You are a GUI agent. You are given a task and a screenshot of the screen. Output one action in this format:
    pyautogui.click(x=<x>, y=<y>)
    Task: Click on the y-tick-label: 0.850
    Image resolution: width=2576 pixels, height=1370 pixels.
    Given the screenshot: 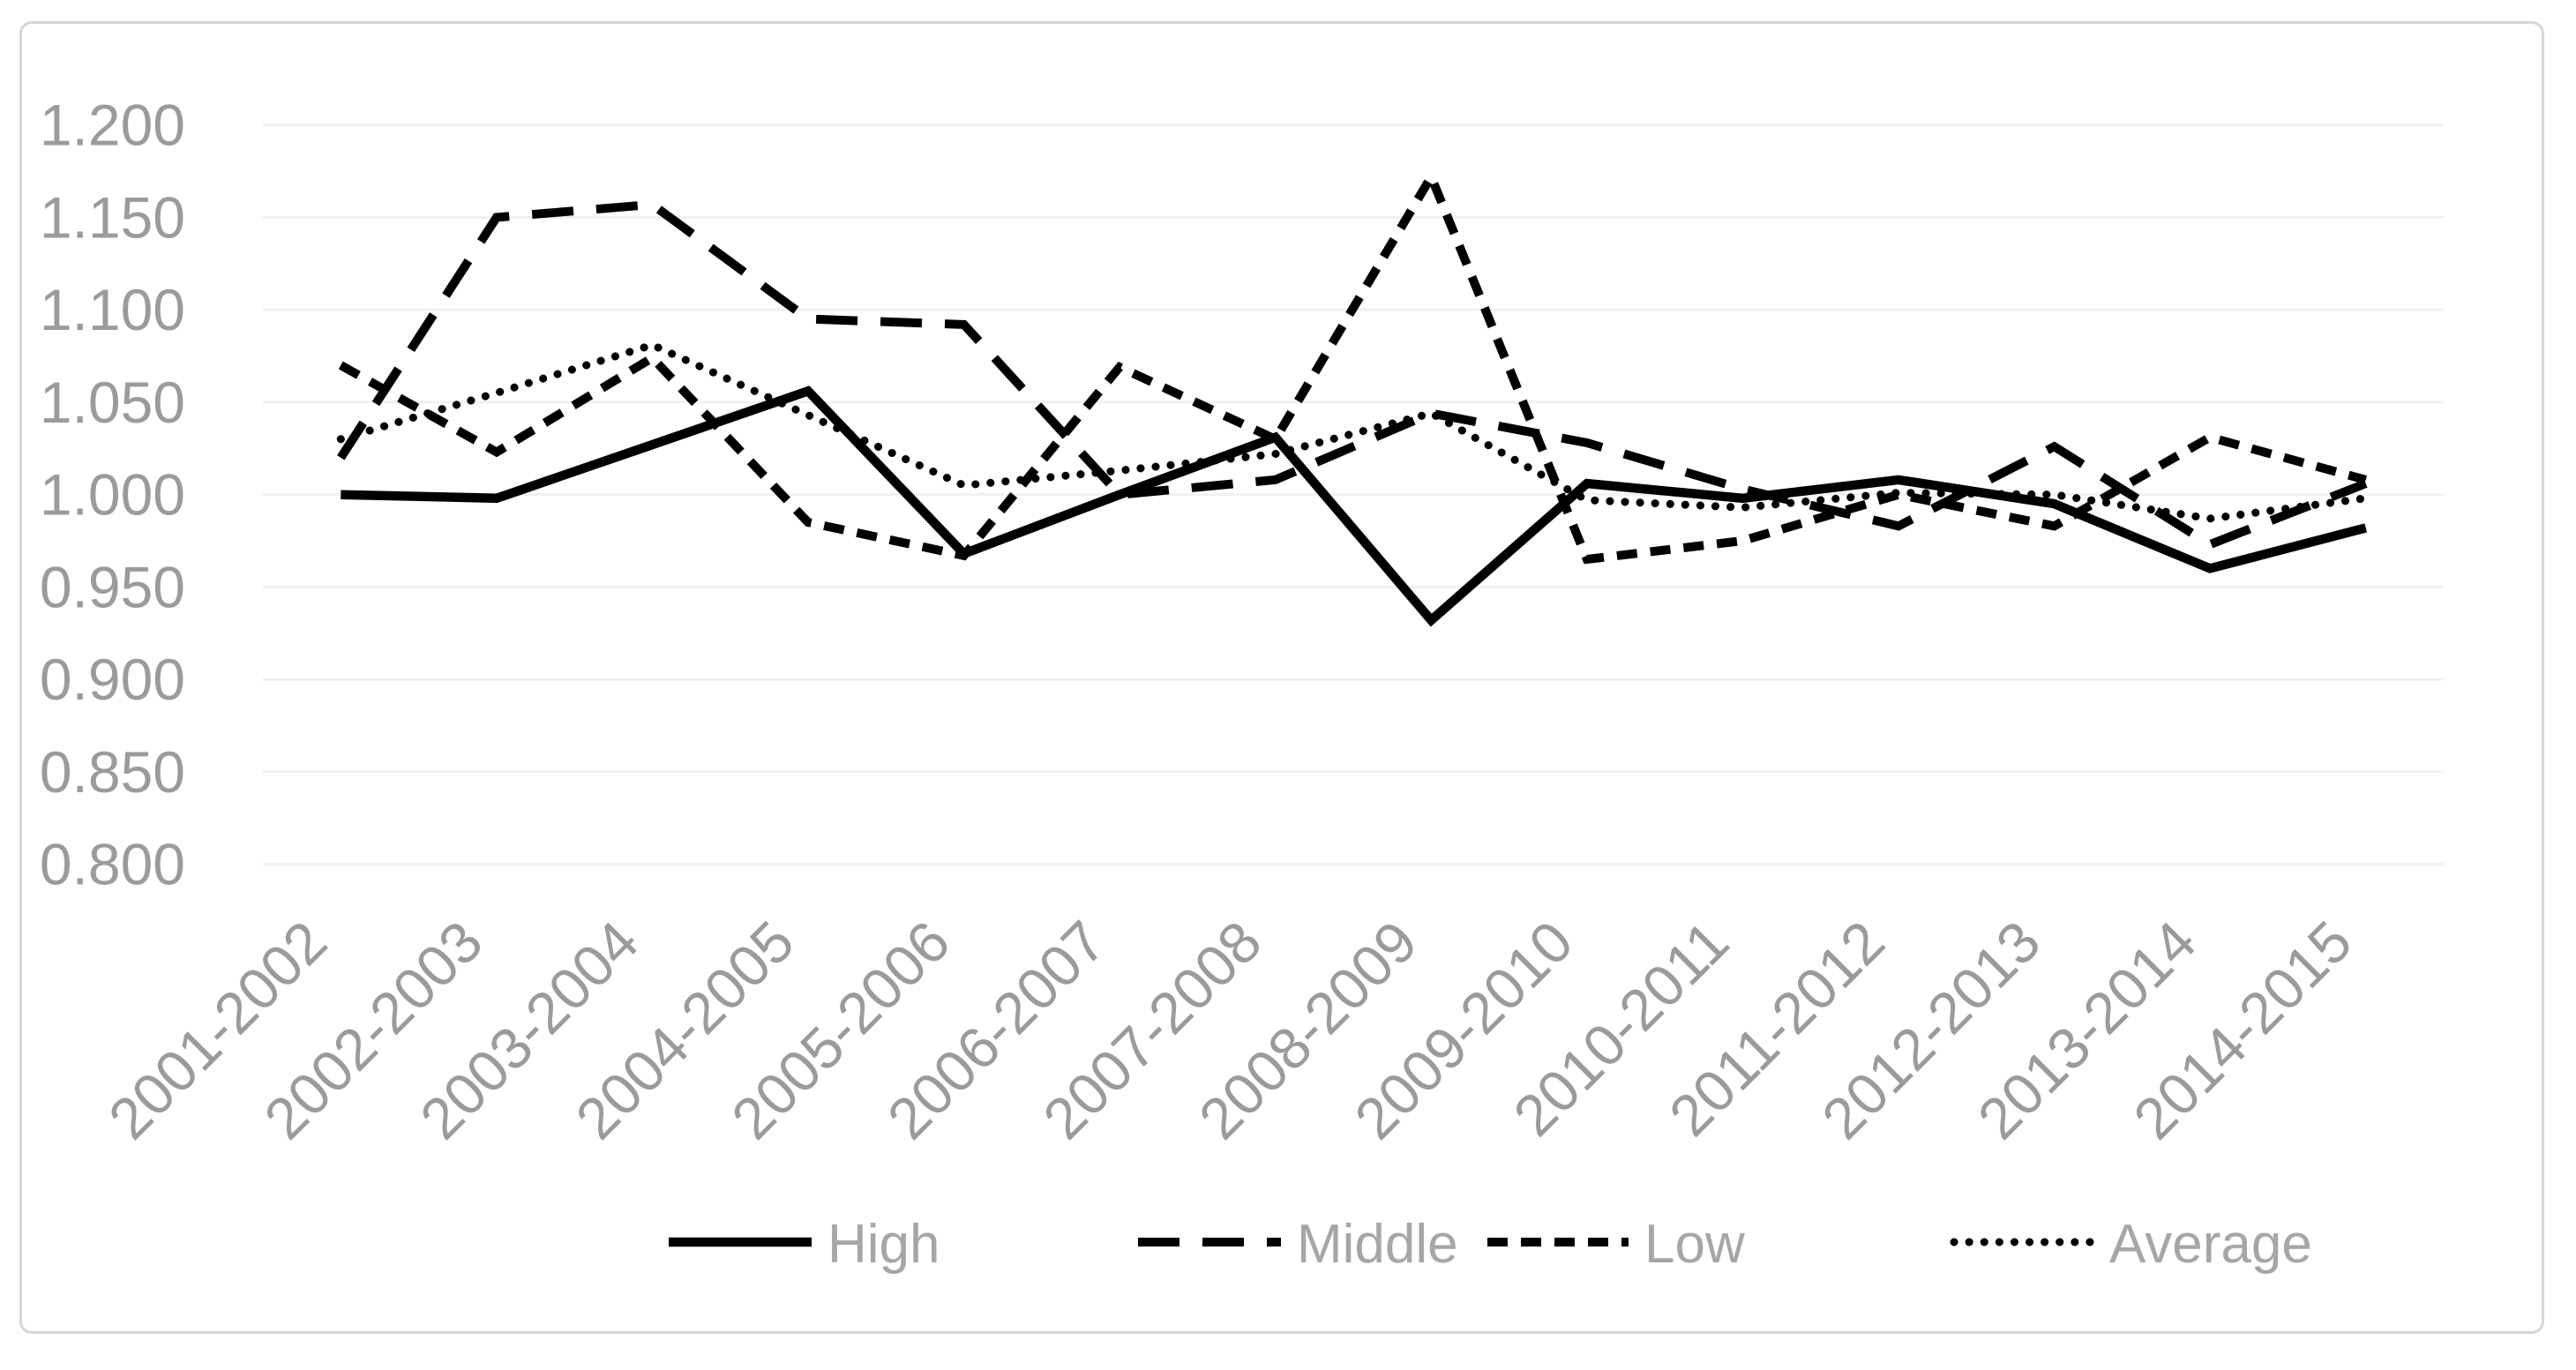 What is the action you would take?
    pyautogui.click(x=113, y=772)
    